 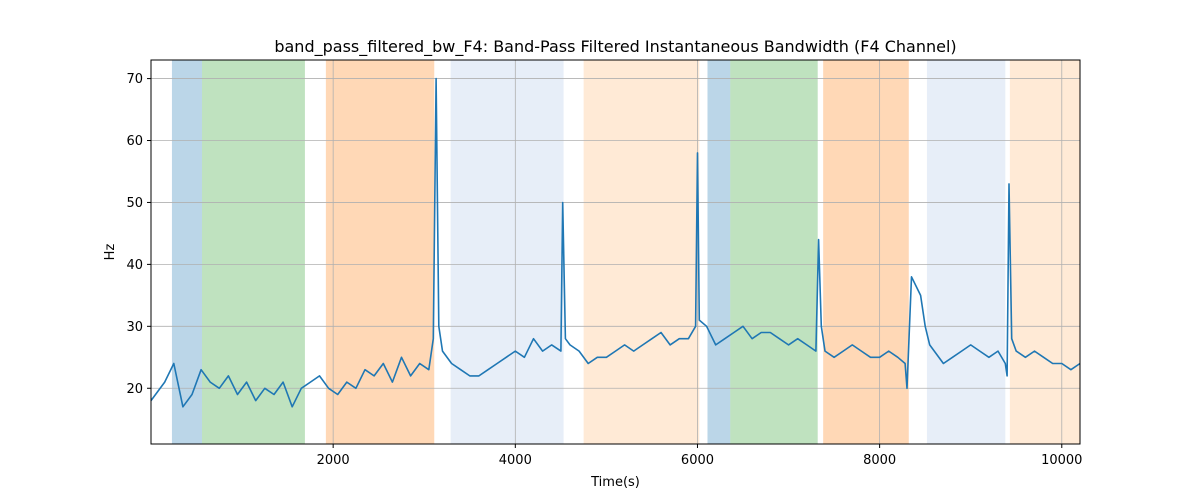 I want to click on y-tick-label: 30, so click(x=134, y=327).